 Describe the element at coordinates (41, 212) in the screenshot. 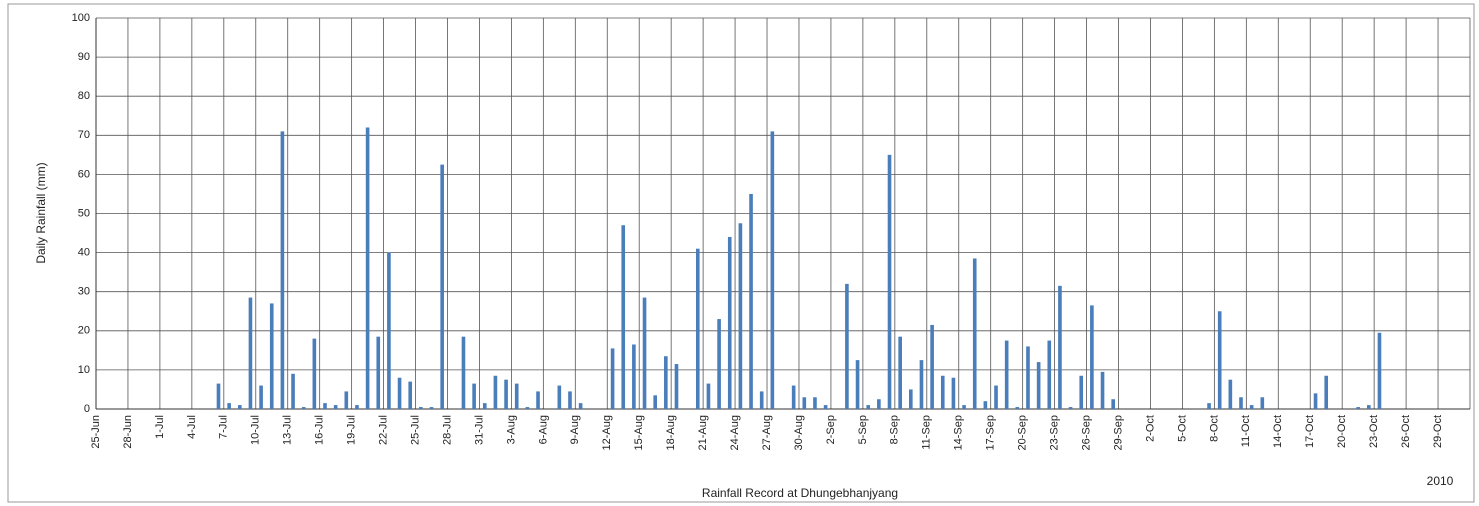

I see `y-axis-title: Daily Rainfall (mm)` at that location.